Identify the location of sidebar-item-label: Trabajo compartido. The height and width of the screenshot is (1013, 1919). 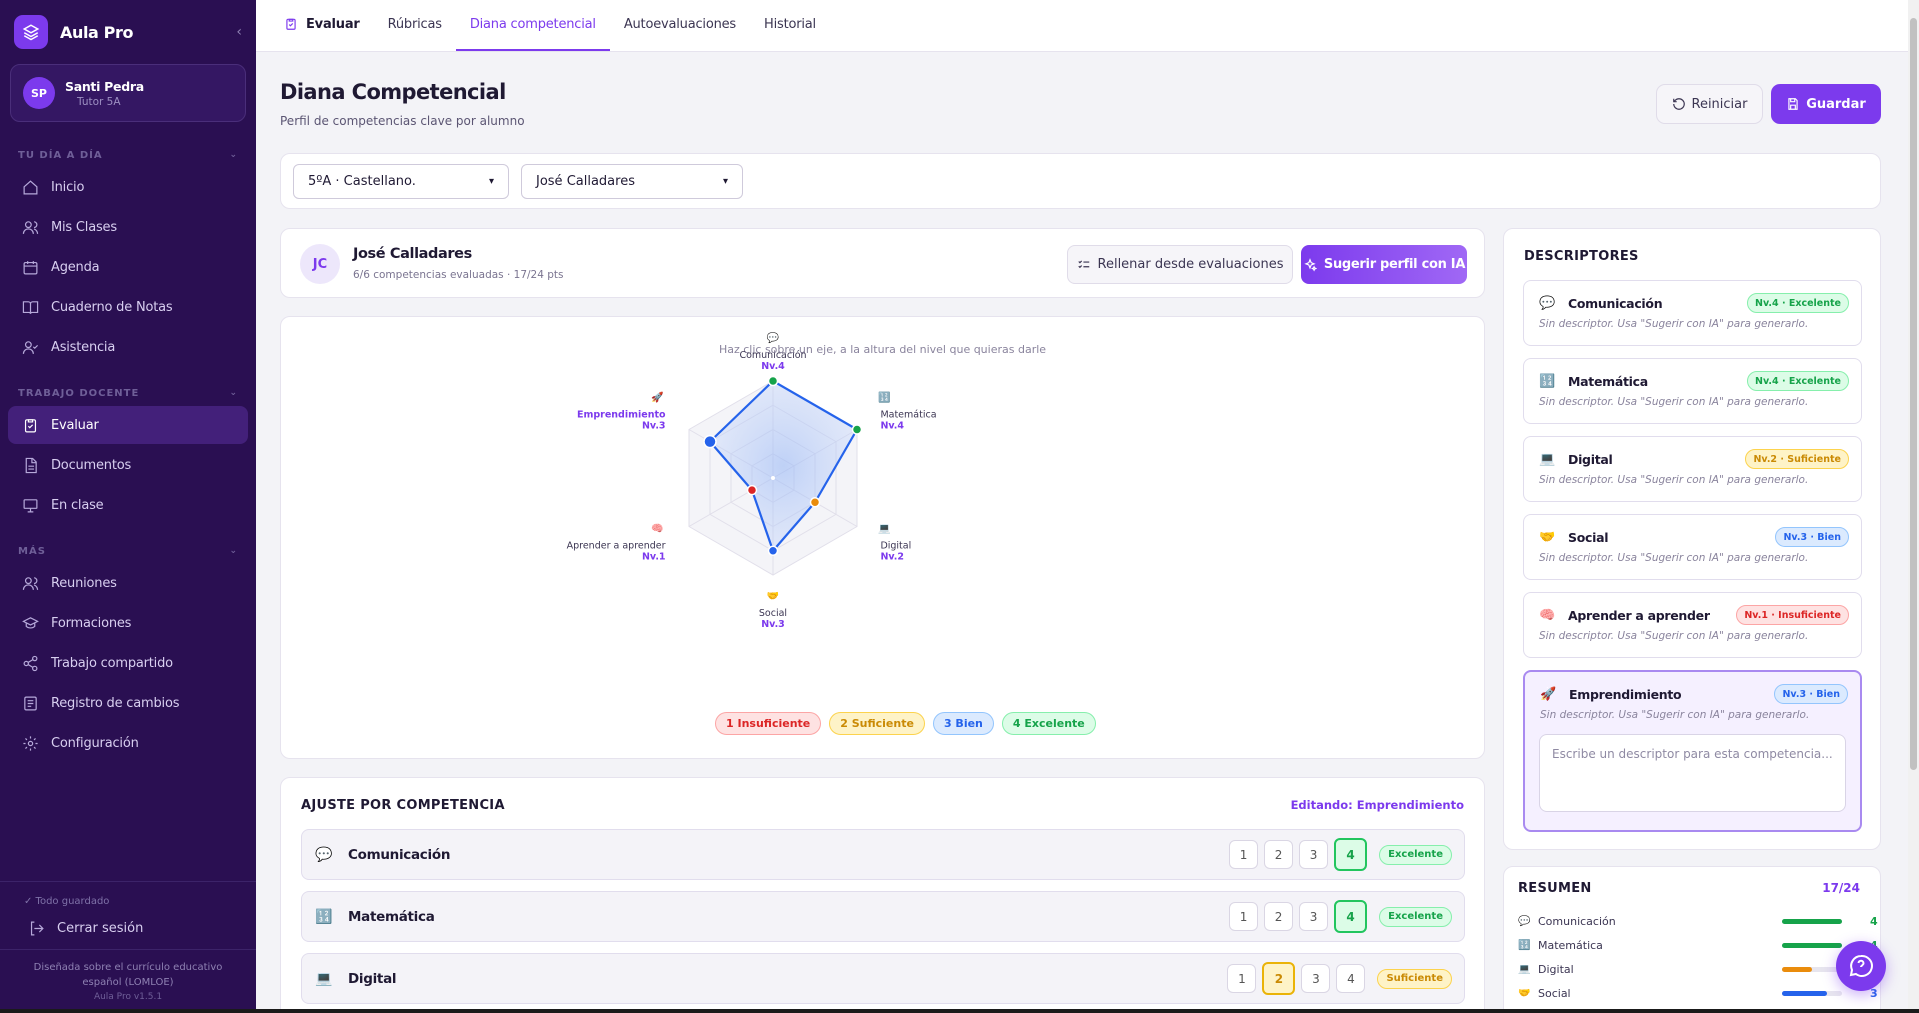
(112, 663).